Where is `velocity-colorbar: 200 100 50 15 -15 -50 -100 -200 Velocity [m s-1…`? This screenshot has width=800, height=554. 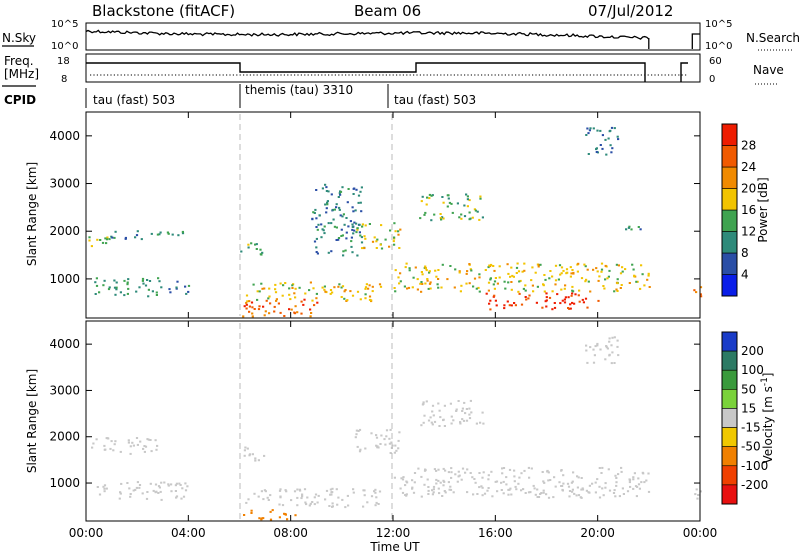
velocity-colorbar: 200 100 50 15 -15 -50 -100 -200 Velocity [m s-1… is located at coordinates (748, 418).